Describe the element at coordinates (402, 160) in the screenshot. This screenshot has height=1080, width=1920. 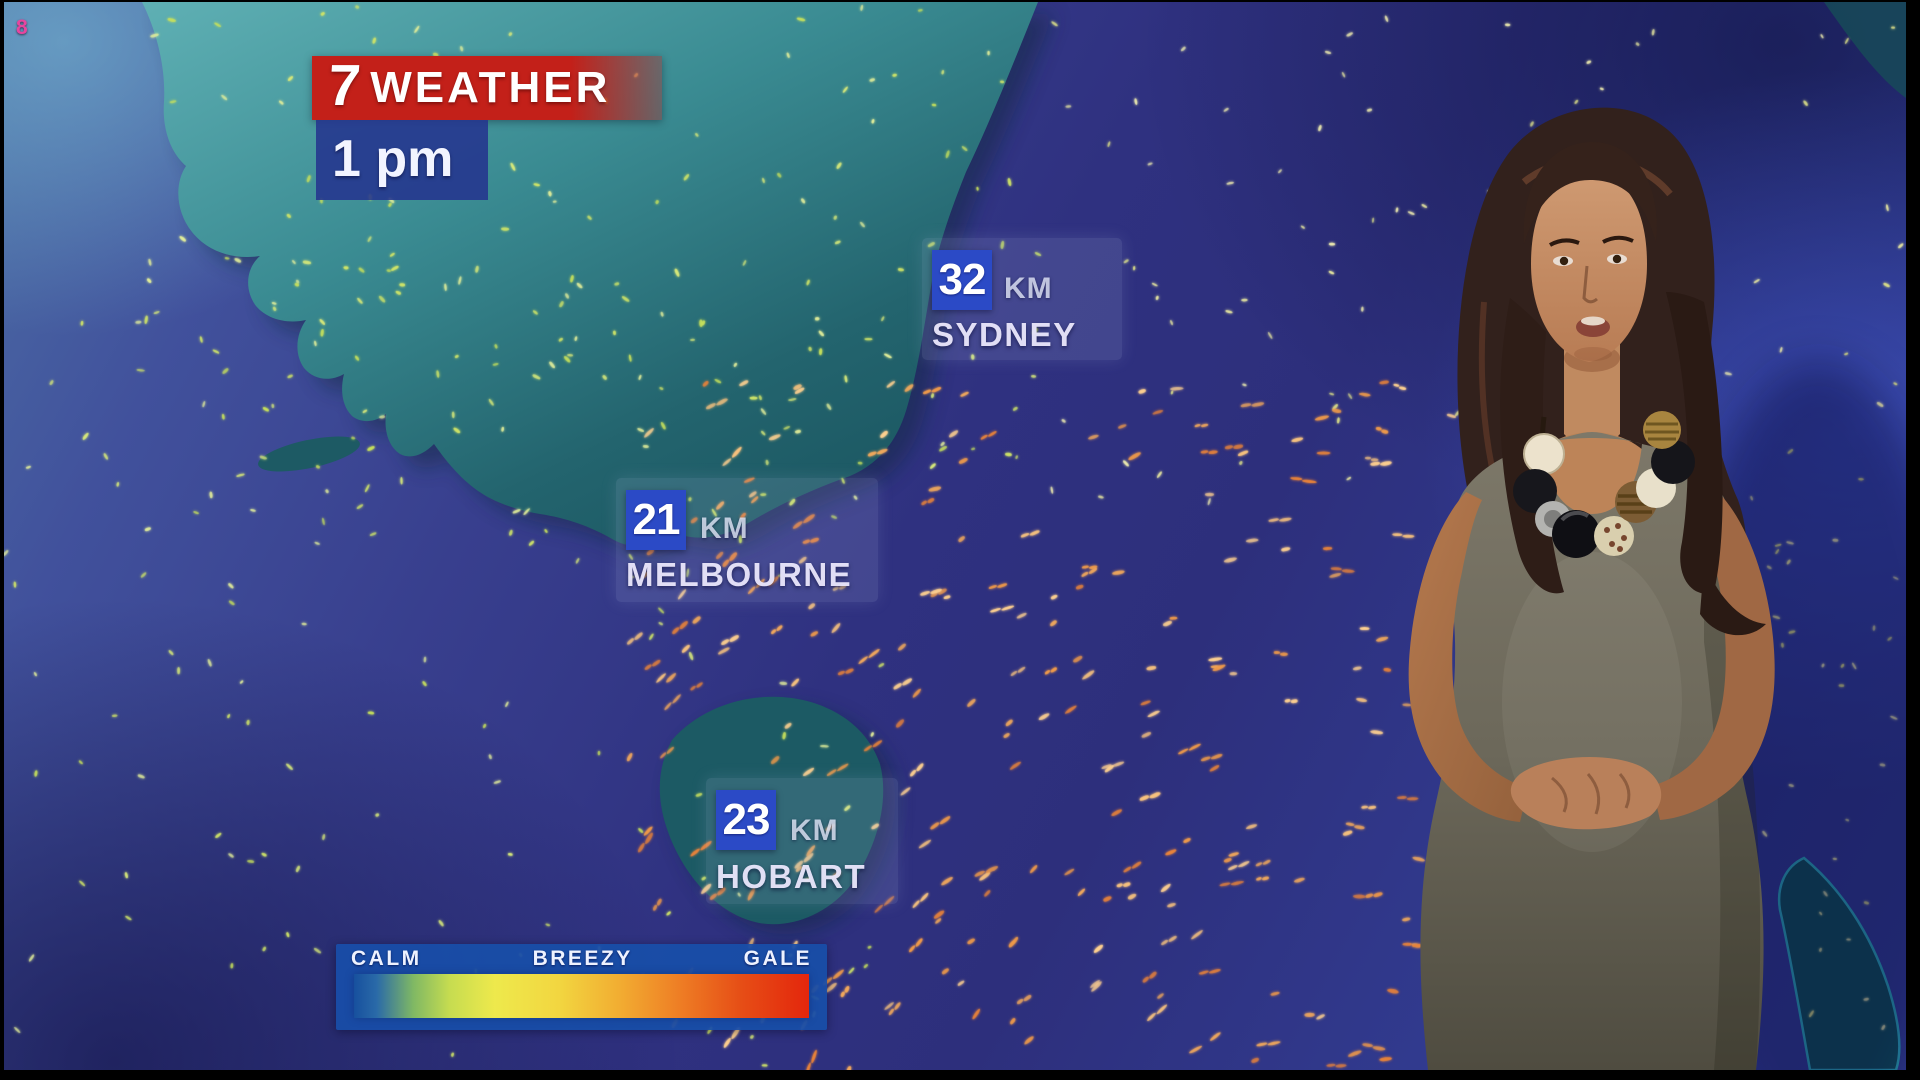
I see `time-label: 1 pm` at that location.